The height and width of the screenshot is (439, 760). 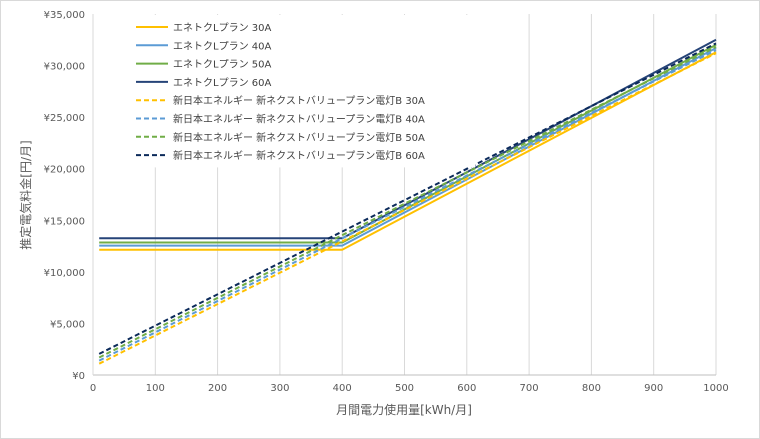 What do you see at coordinates (222, 65) in the screenshot?
I see `legend-label: エネトクLプラン 50A` at bounding box center [222, 65].